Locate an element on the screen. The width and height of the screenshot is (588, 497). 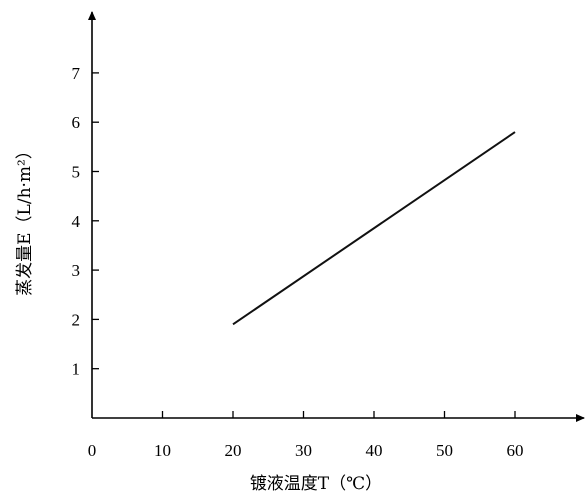
y-tick-label: 4 is located at coordinates (76, 221).